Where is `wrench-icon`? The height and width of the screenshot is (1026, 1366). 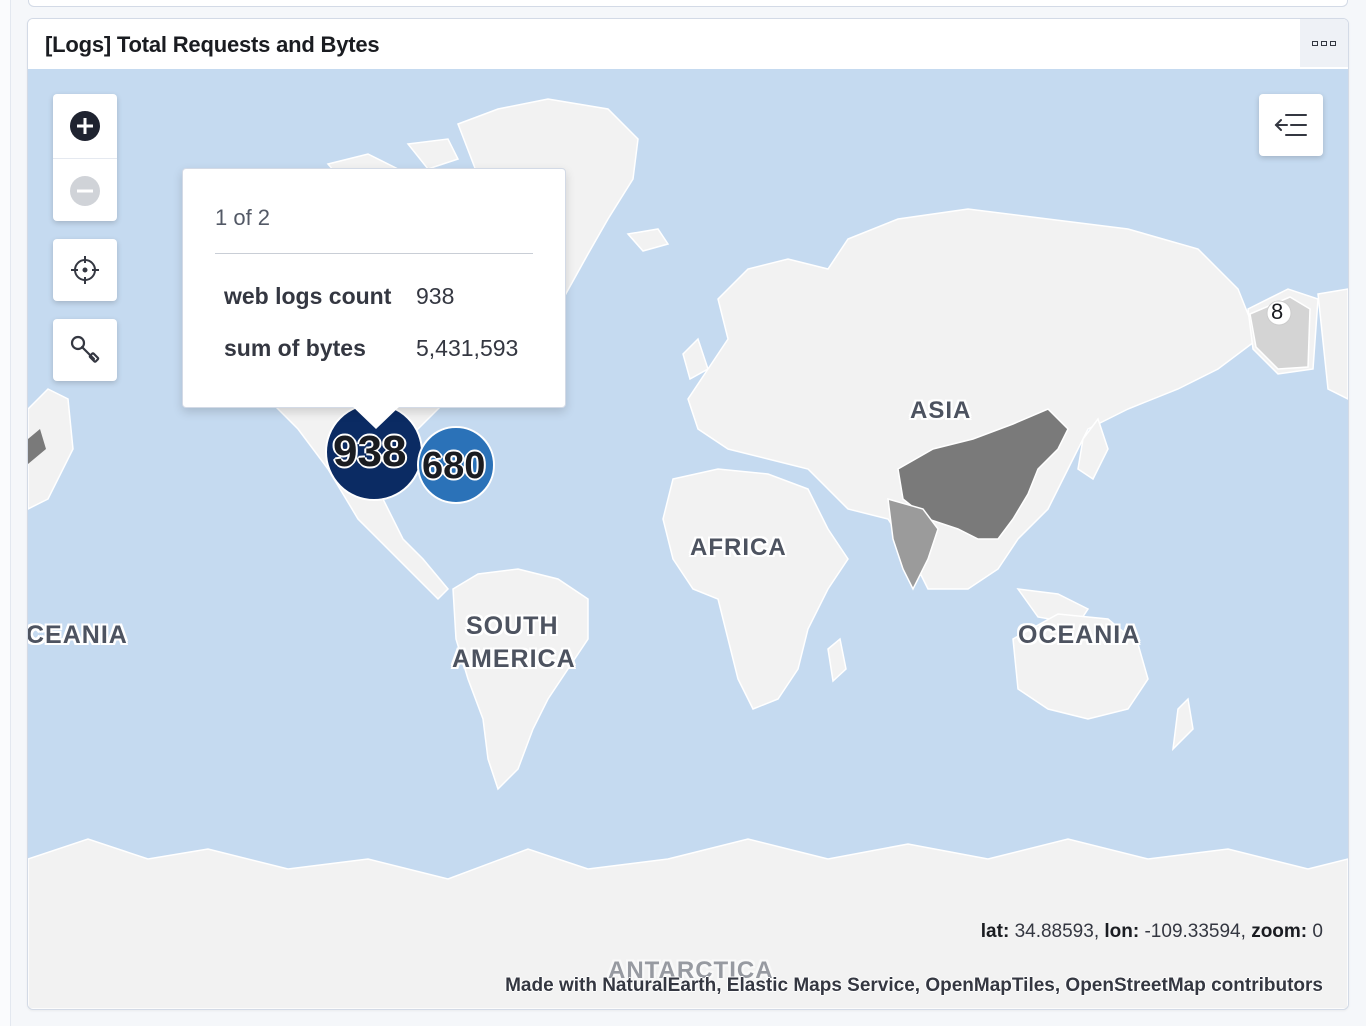
wrench-icon is located at coordinates (85, 349).